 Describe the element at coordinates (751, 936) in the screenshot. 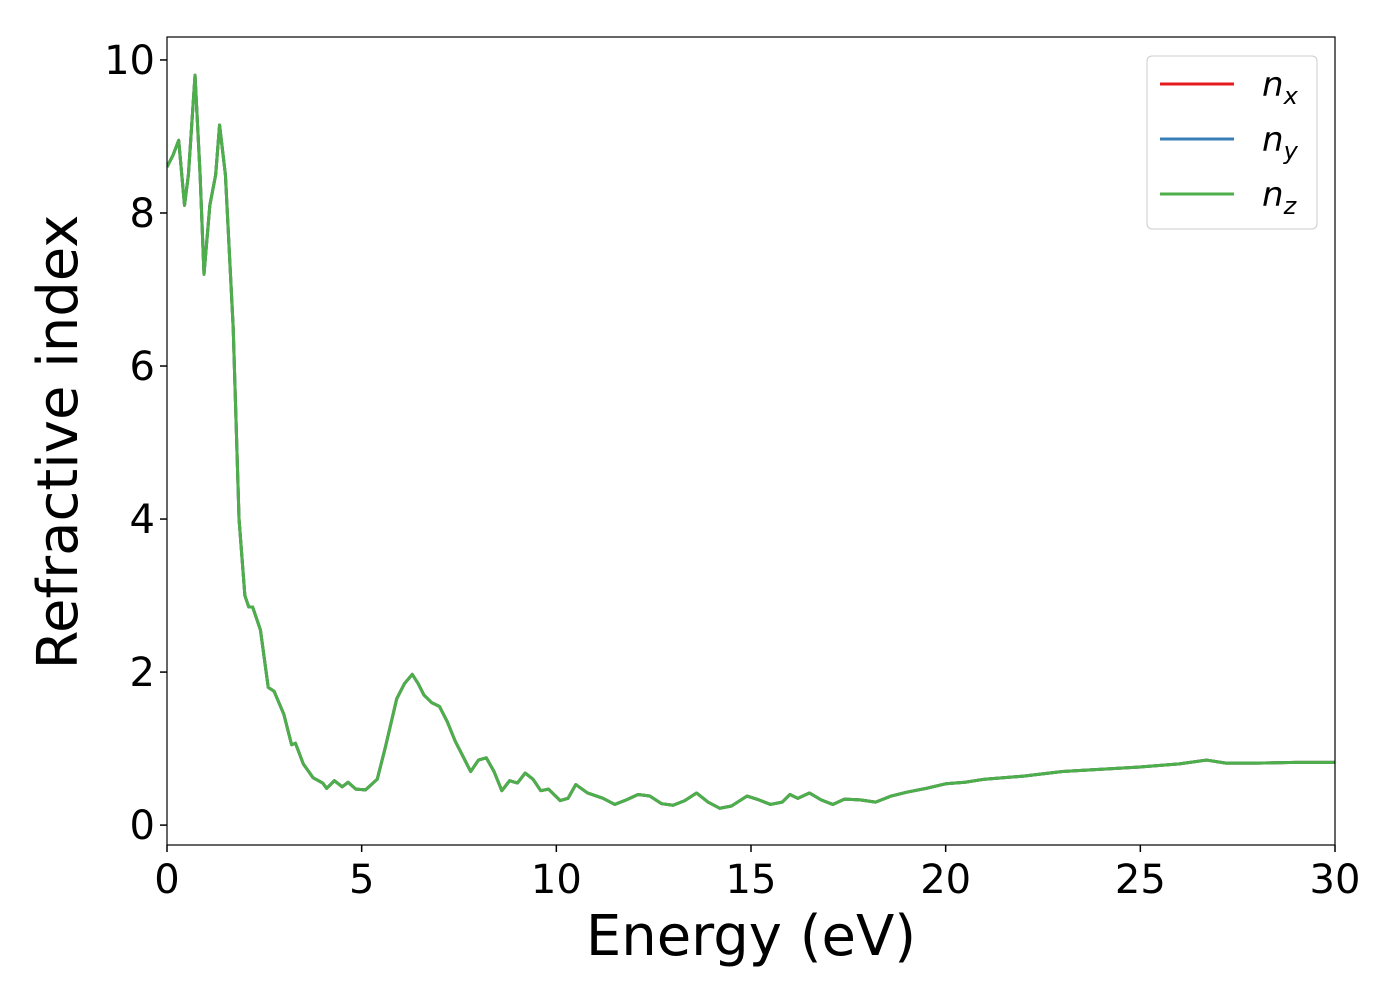

I see `x-axis-label: Energy (eV)` at that location.